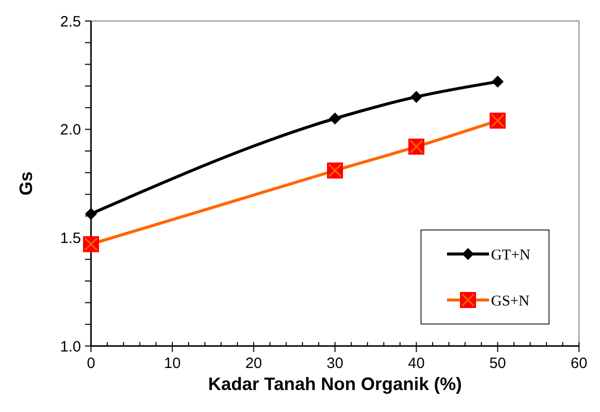  I want to click on legend-label: GT+N, so click(510, 255).